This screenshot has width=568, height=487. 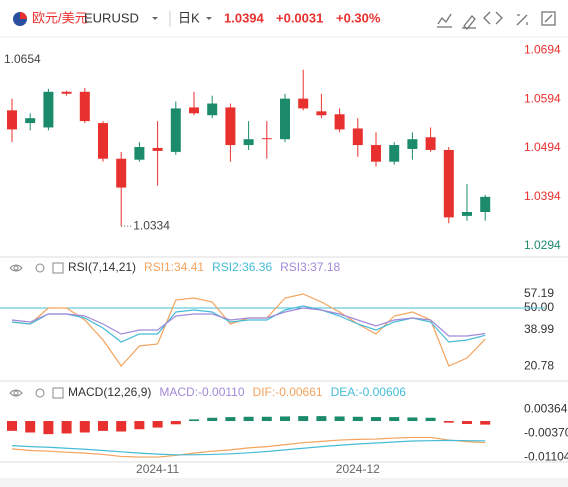 I want to click on legend-entry: RSI2:36.36, so click(x=242, y=267).